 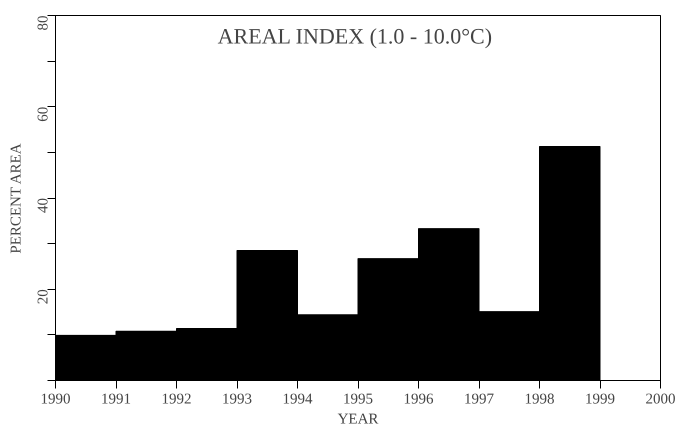 What do you see at coordinates (539, 400) in the screenshot?
I see `x-tick-label: 1998` at bounding box center [539, 400].